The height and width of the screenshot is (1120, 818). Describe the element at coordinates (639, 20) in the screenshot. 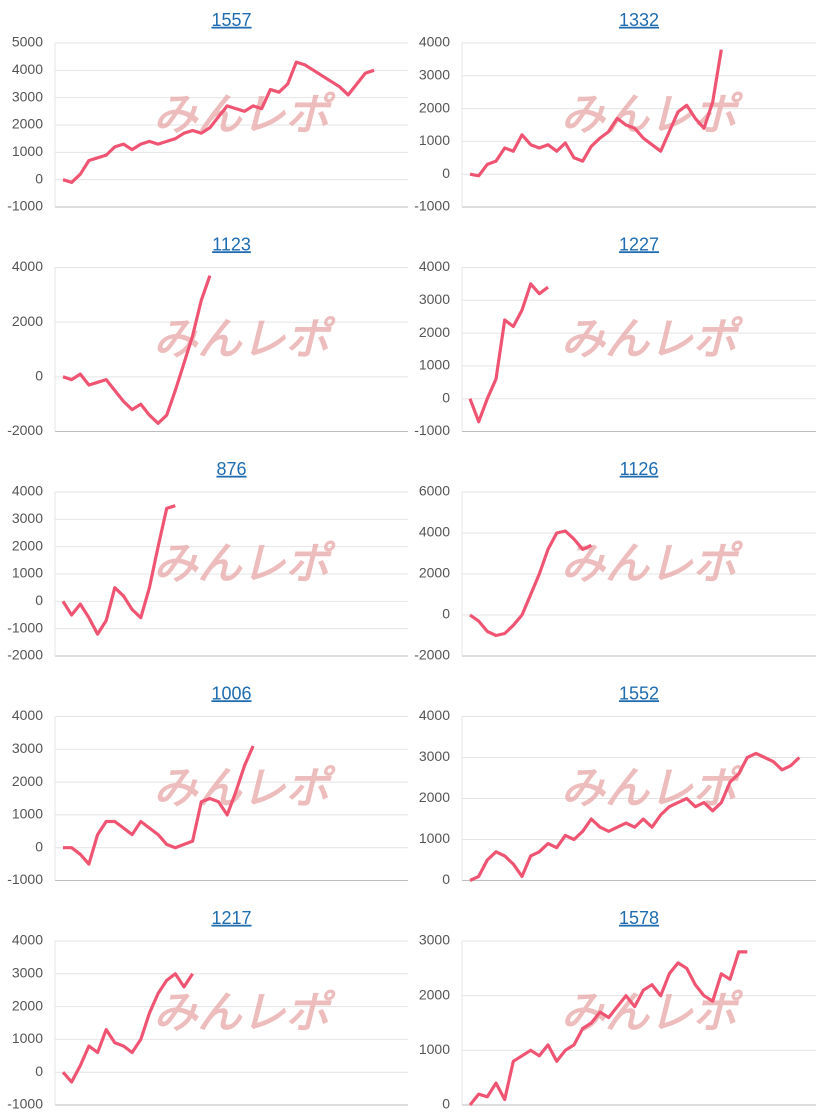

I see `chart-title: 1332` at that location.